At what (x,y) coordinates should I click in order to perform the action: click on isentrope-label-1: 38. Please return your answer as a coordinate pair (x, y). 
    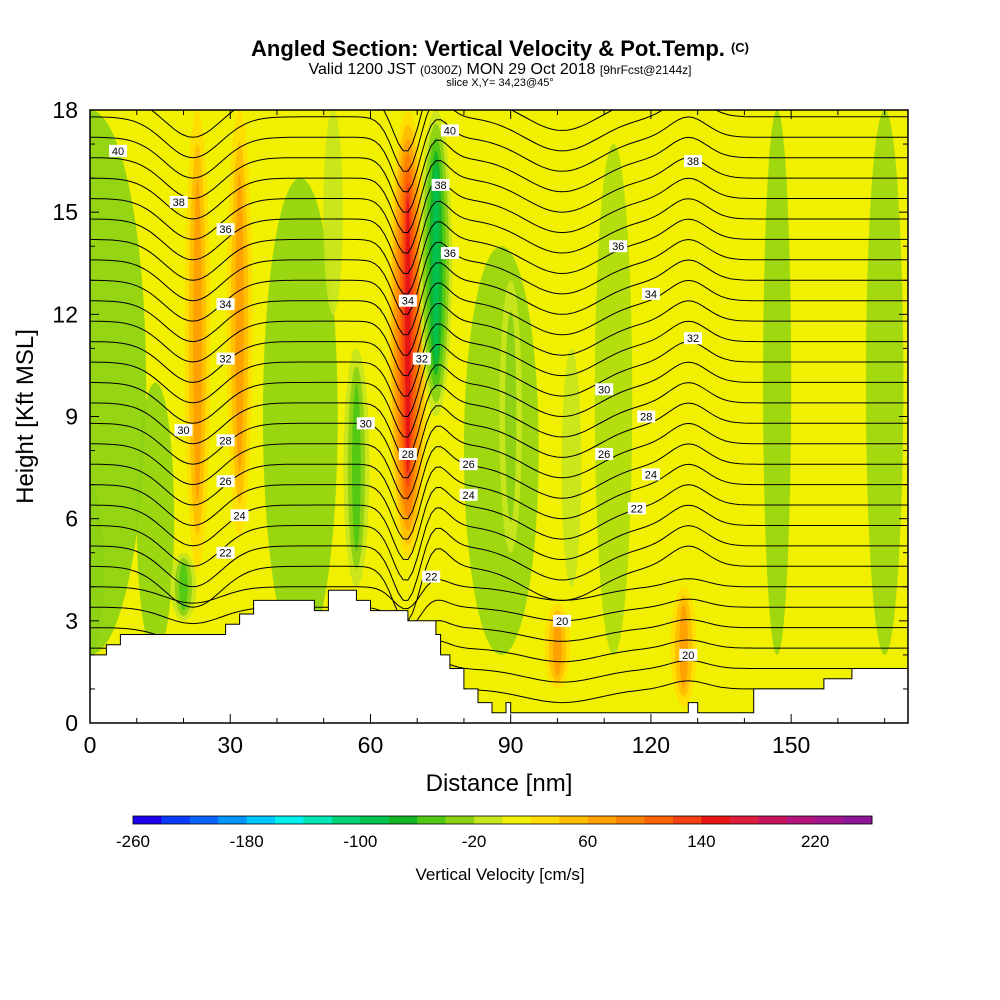
    Looking at the image, I should click on (178, 202).